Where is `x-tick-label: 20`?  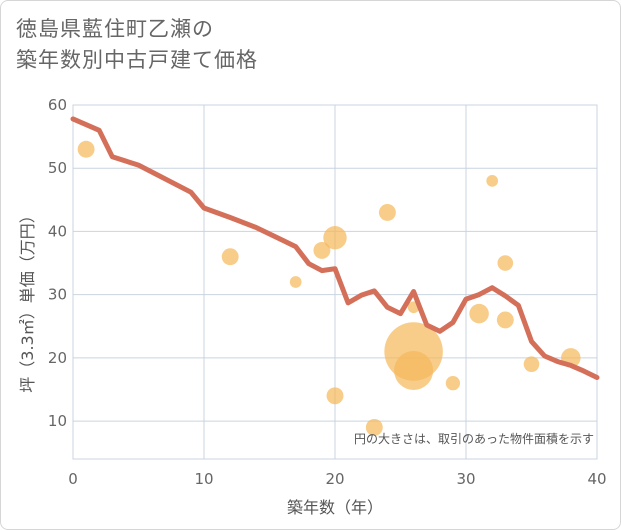
x-tick-label: 20 is located at coordinates (334, 479).